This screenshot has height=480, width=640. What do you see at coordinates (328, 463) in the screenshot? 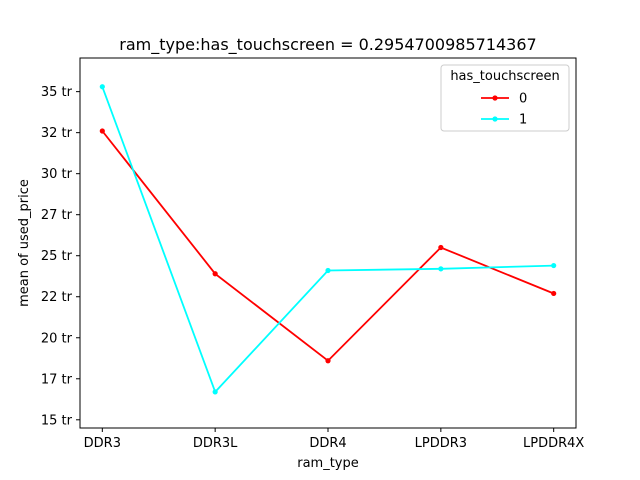
I see `x-axis-label: ram_type` at bounding box center [328, 463].